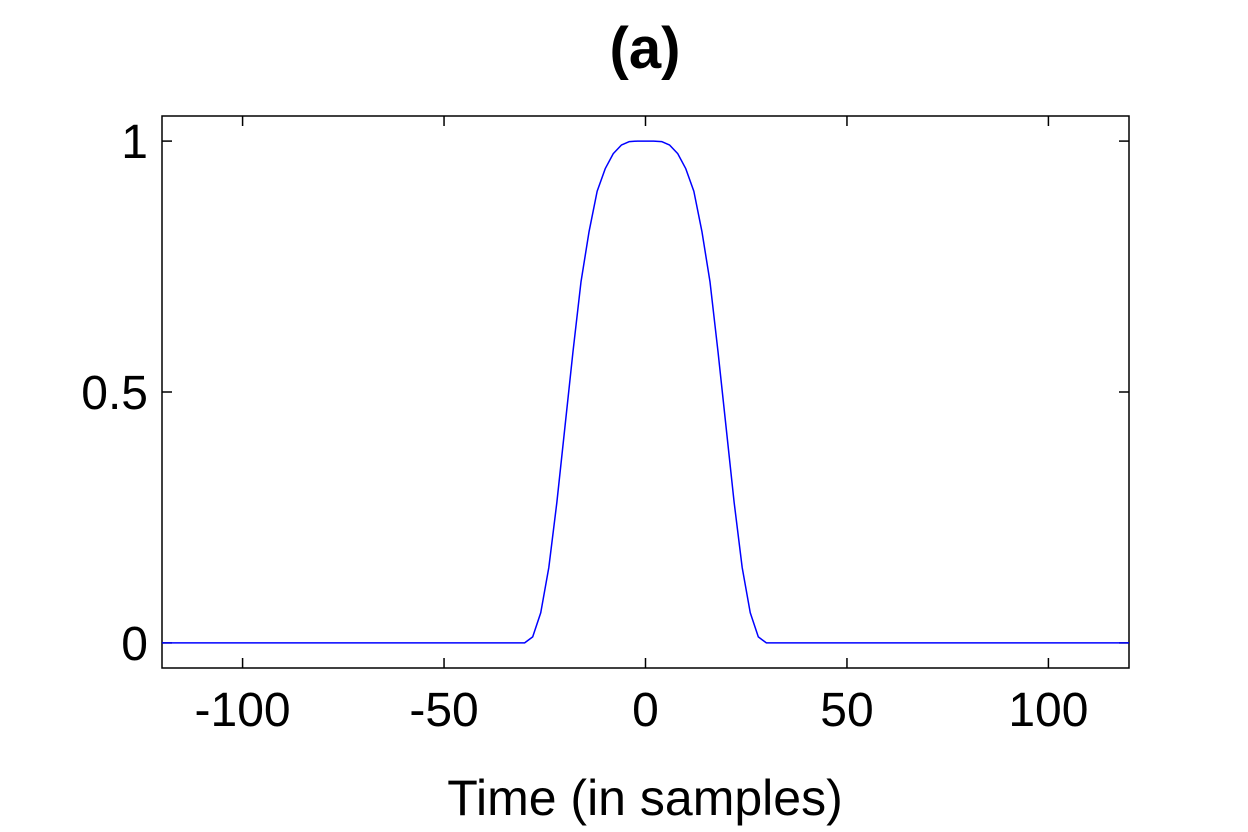 This screenshot has width=1248, height=832. Describe the element at coordinates (114, 393) in the screenshot. I see `y-tick-label: 0.5` at that location.